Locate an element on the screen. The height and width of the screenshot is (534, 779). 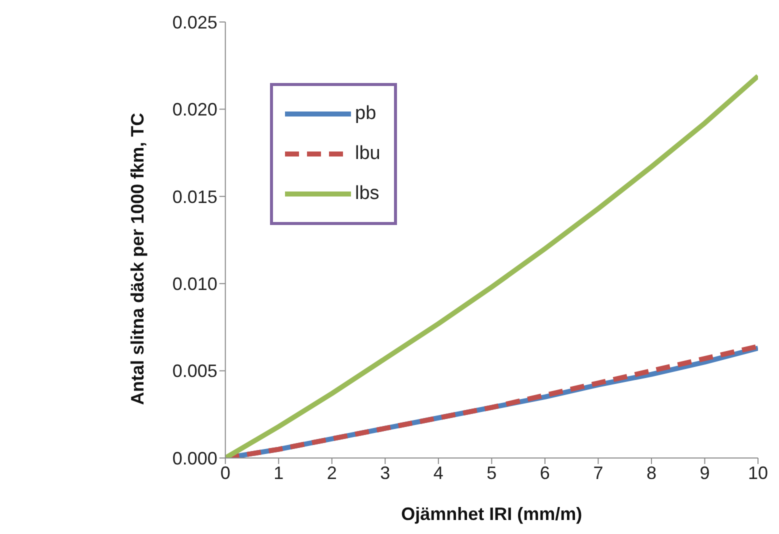
legend-label: lbs is located at coordinates (367, 194).